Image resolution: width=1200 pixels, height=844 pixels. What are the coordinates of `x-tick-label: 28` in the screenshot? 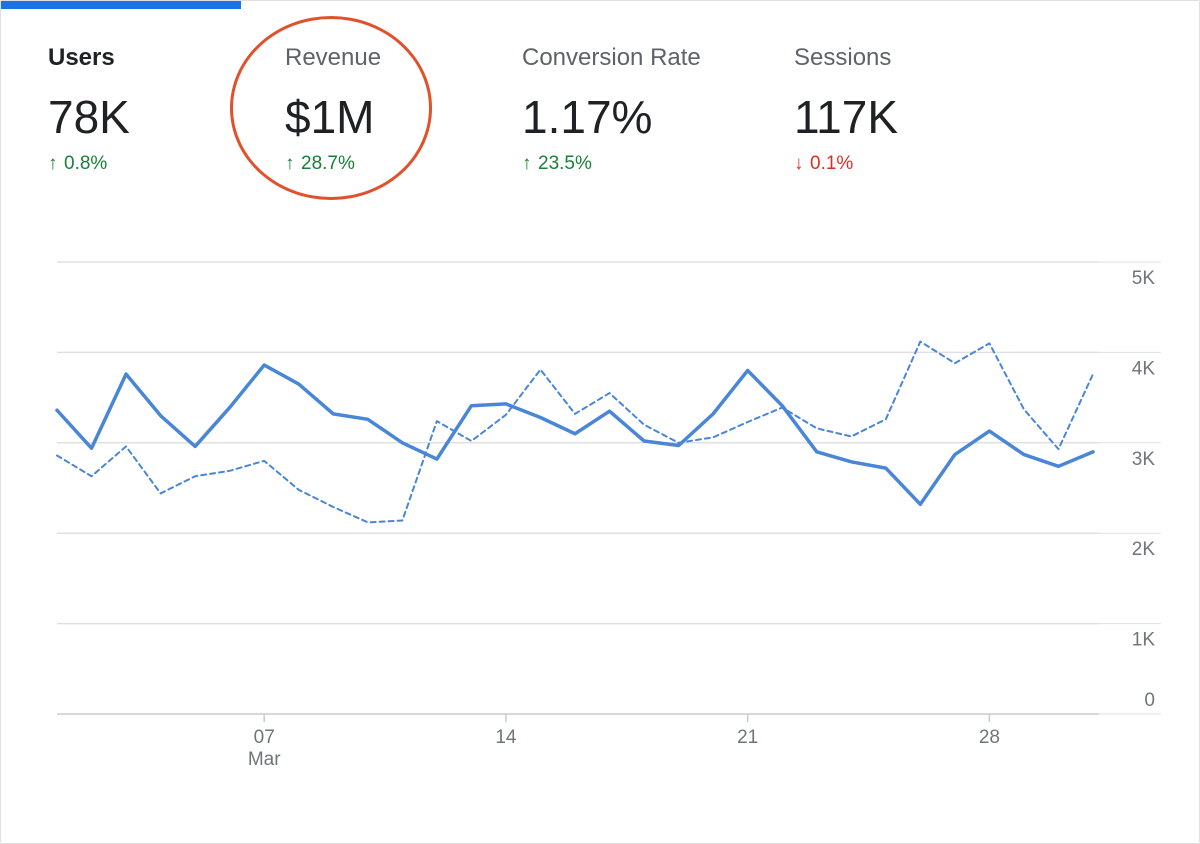 It's located at (989, 737).